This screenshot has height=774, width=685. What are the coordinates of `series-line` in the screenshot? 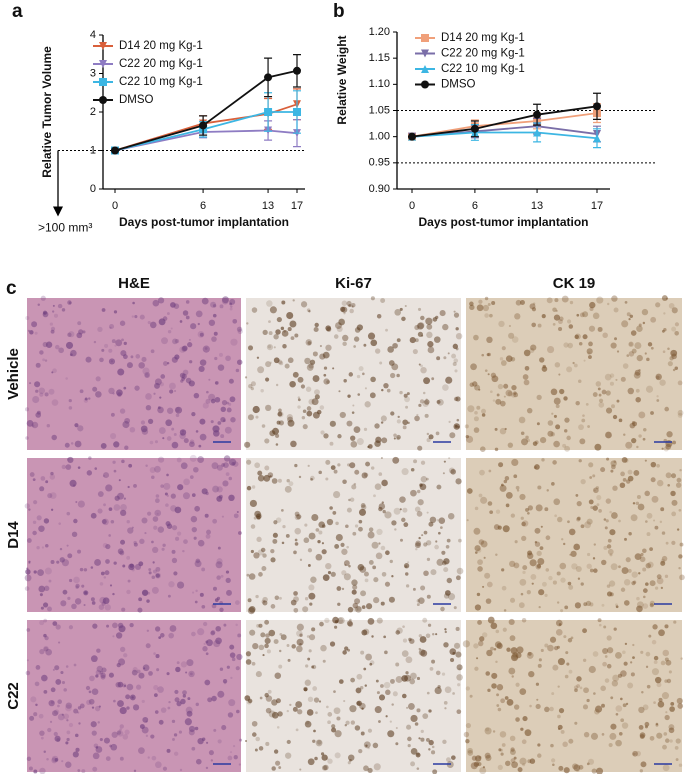 It's located at (504, 135).